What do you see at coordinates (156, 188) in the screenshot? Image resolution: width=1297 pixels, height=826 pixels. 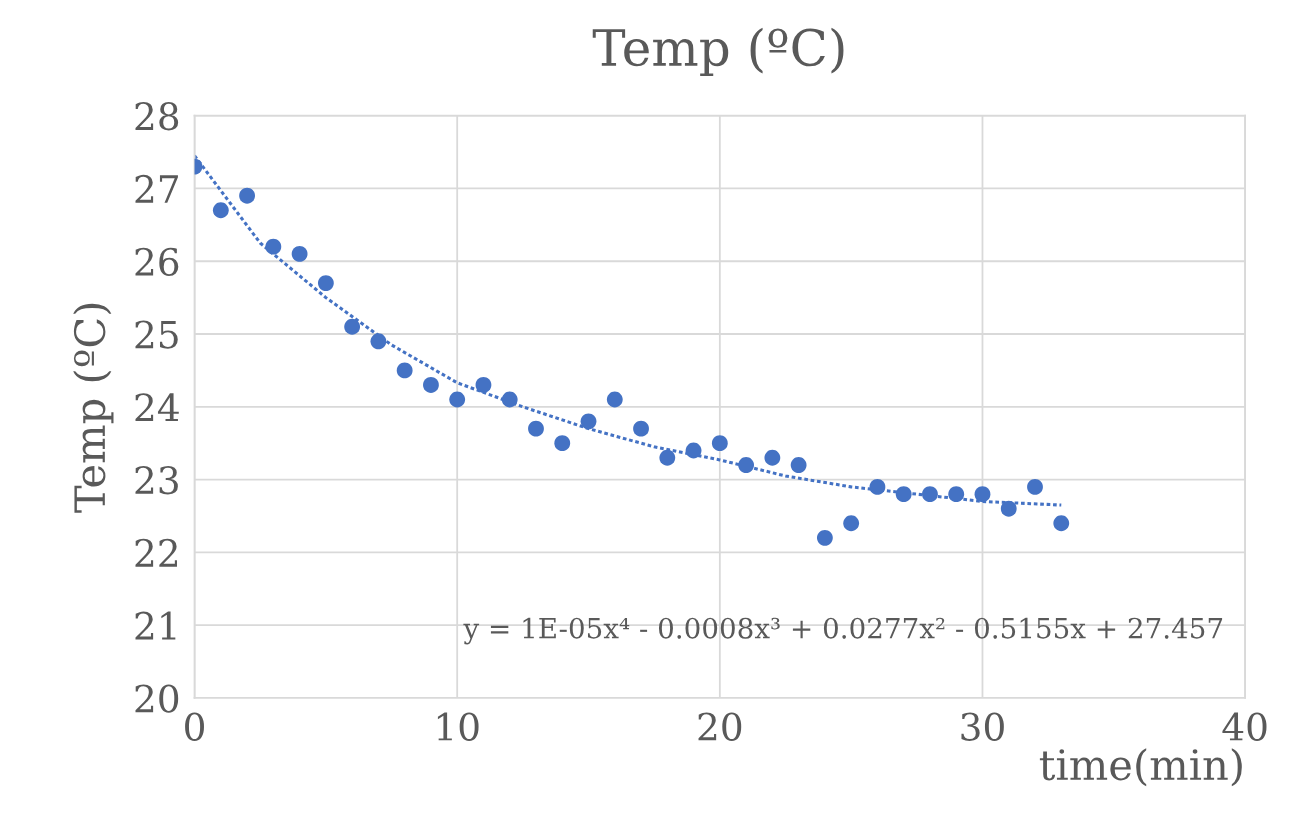 I see `y-tick-label: 27` at bounding box center [156, 188].